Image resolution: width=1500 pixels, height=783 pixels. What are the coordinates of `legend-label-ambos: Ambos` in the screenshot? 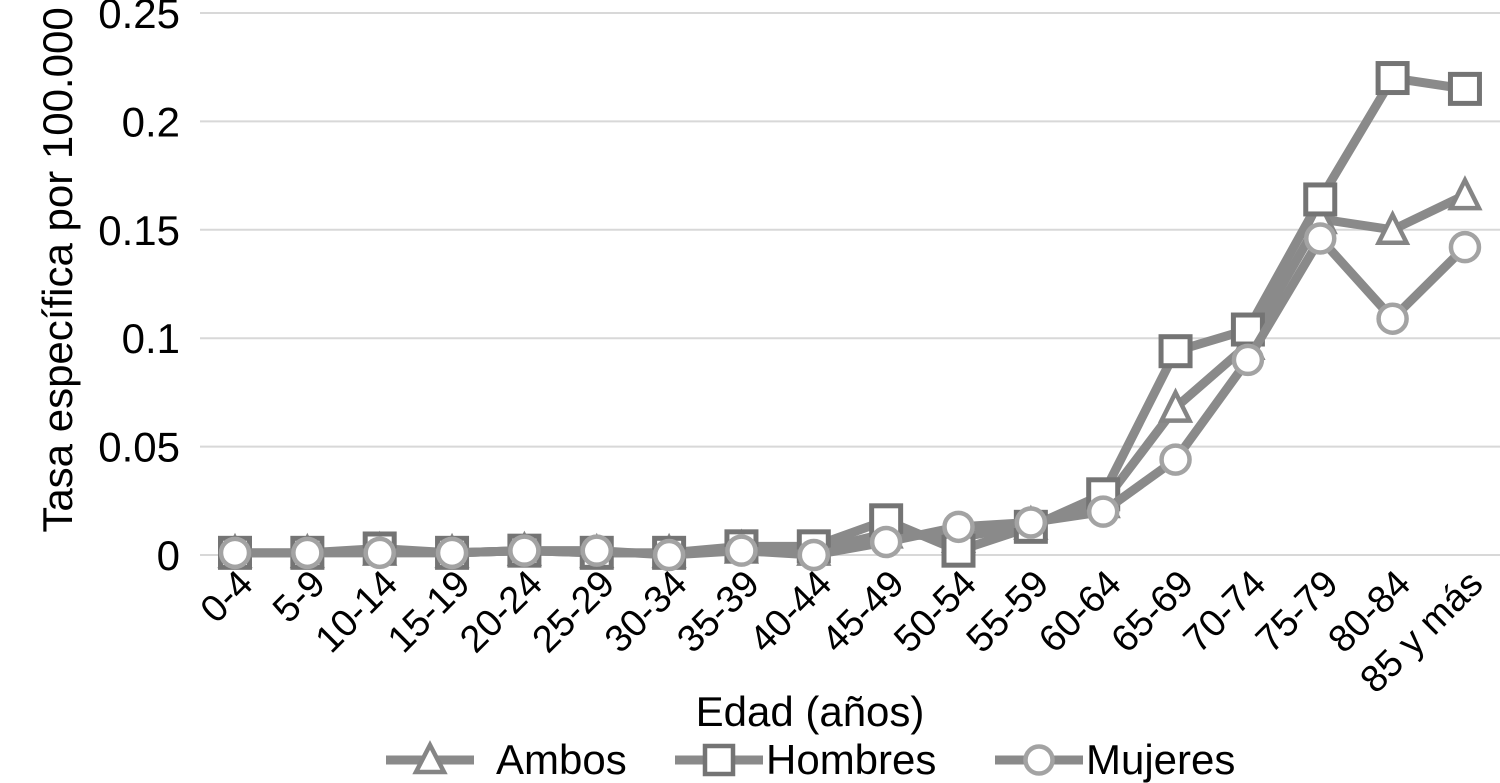 It's located at (561, 759).